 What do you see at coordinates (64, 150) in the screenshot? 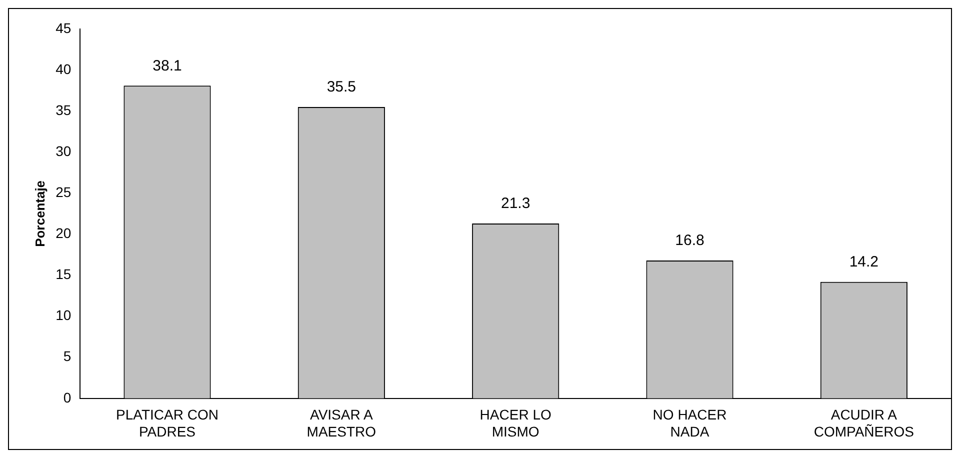
I see `y-tick-label: 30` at bounding box center [64, 150].